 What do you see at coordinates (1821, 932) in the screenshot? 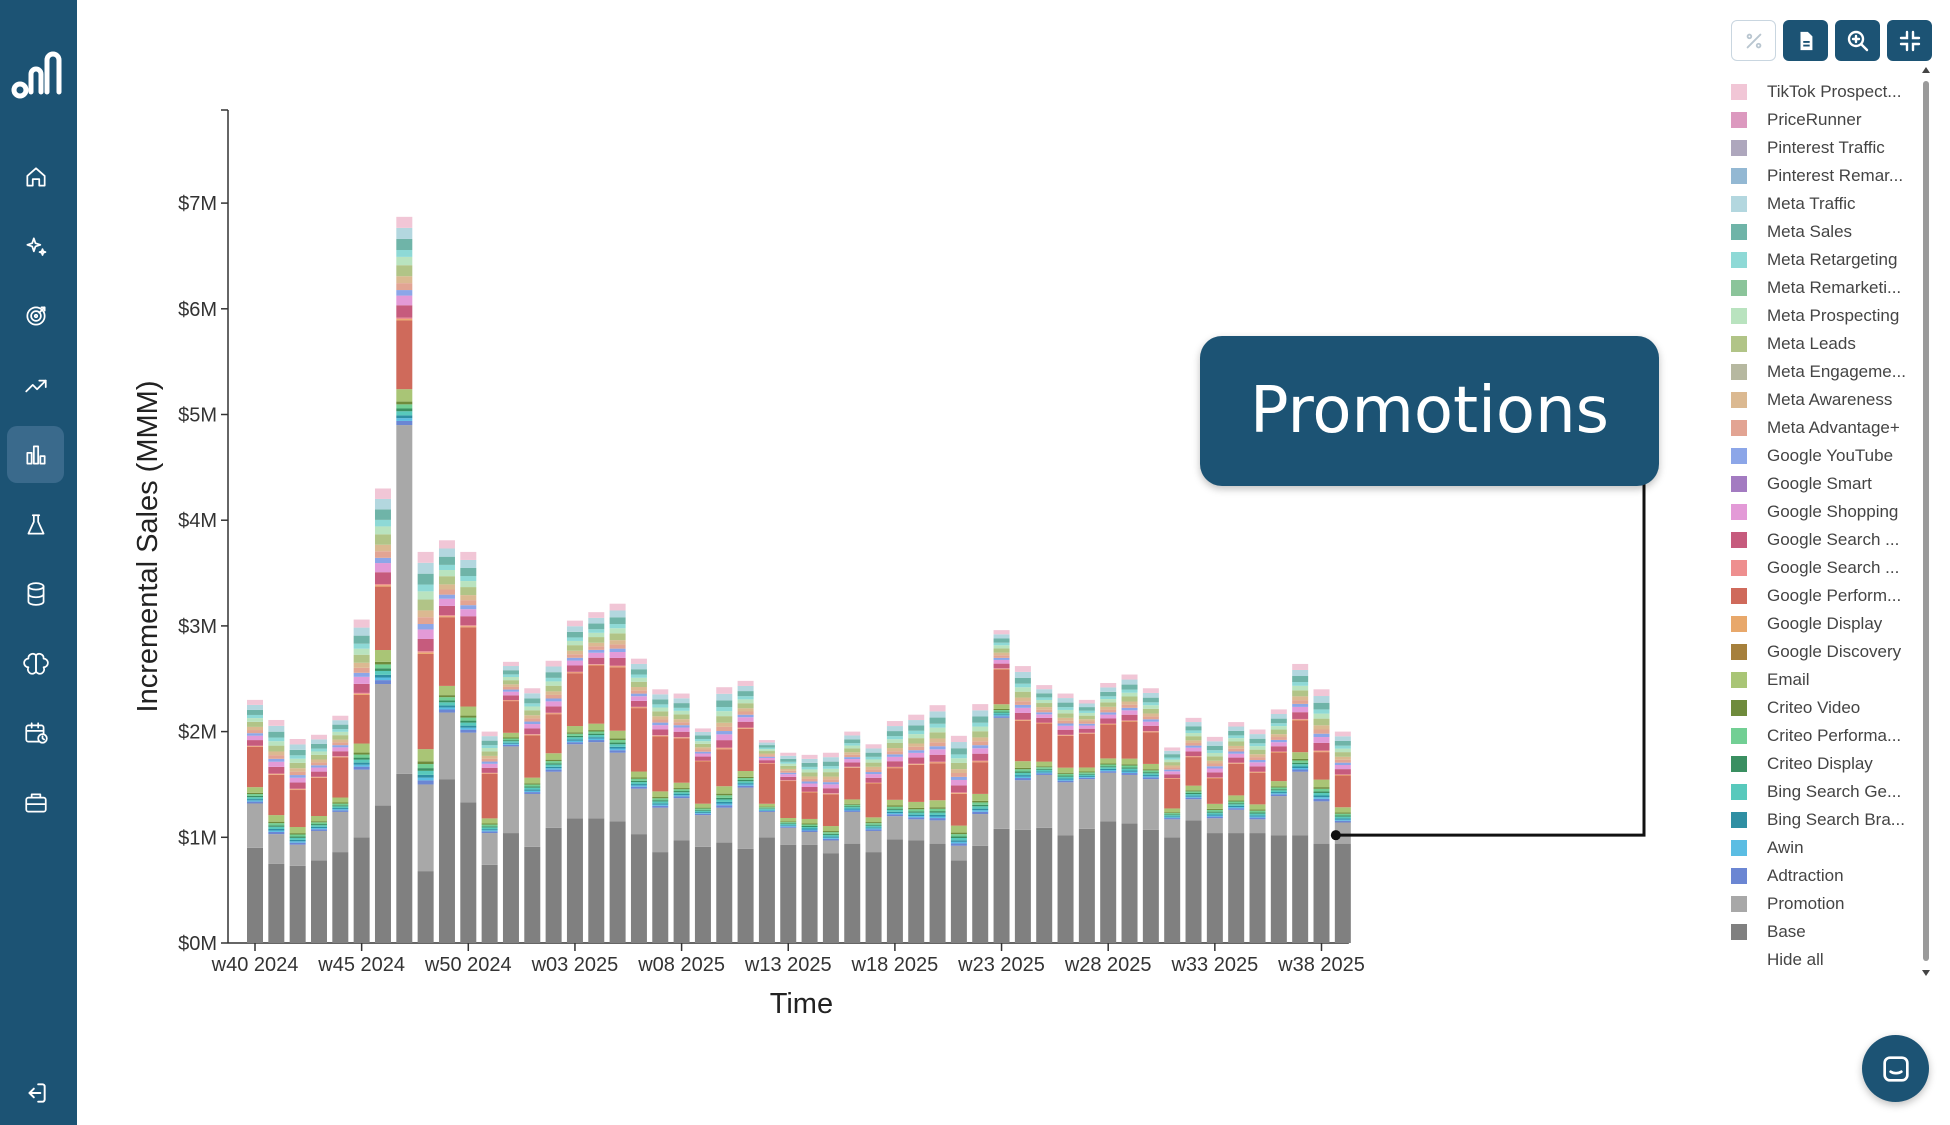
I see `legend-item: Base` at bounding box center [1821, 932].